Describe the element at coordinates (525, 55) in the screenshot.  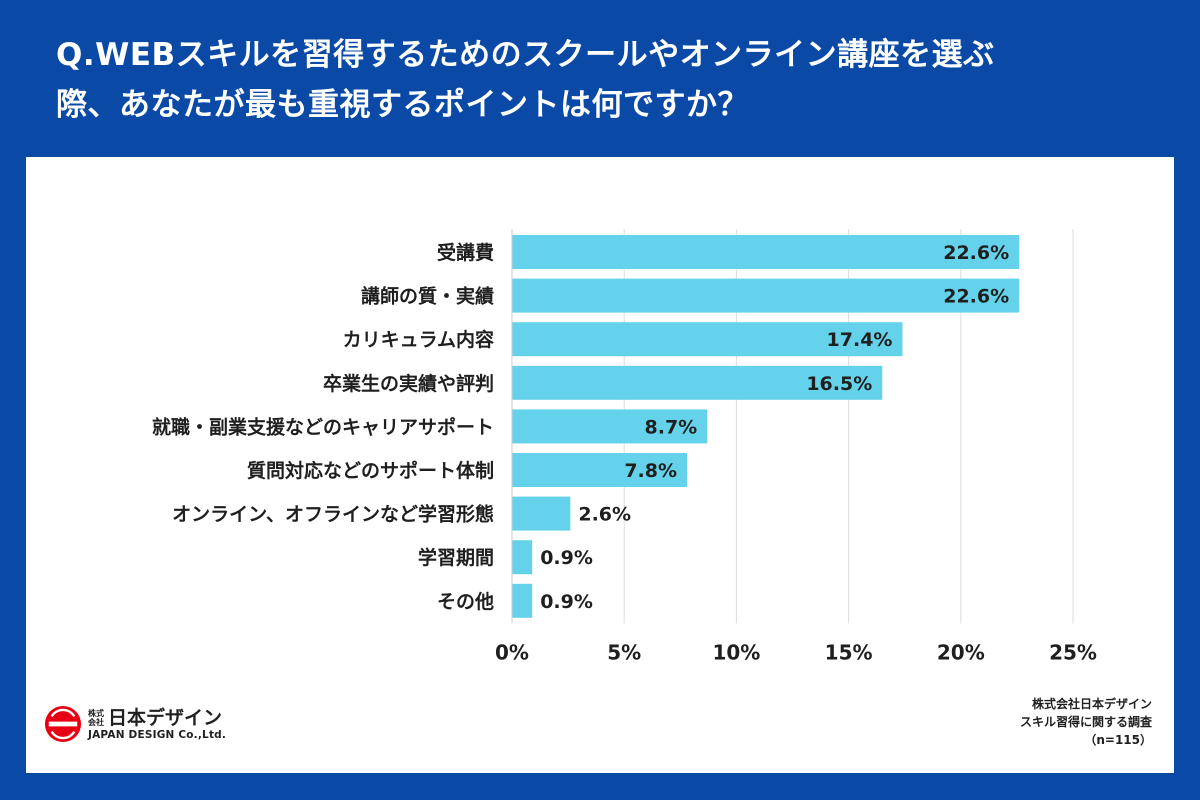
I see `title-line-1: Q.WEBスキルを習得するためのスクールやオンライン講座を選ぶ` at that location.